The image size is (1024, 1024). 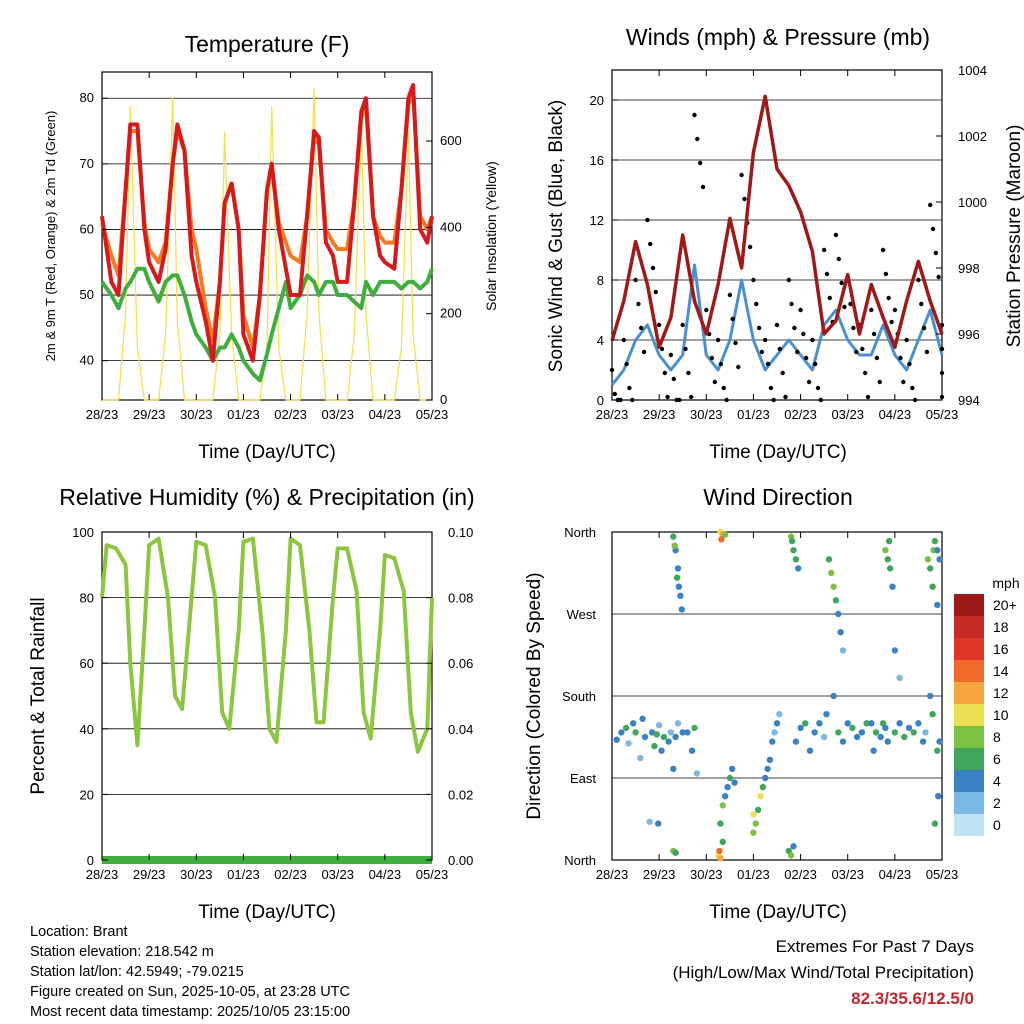 I want to click on x-tick-label: 01/23, so click(x=243, y=874).